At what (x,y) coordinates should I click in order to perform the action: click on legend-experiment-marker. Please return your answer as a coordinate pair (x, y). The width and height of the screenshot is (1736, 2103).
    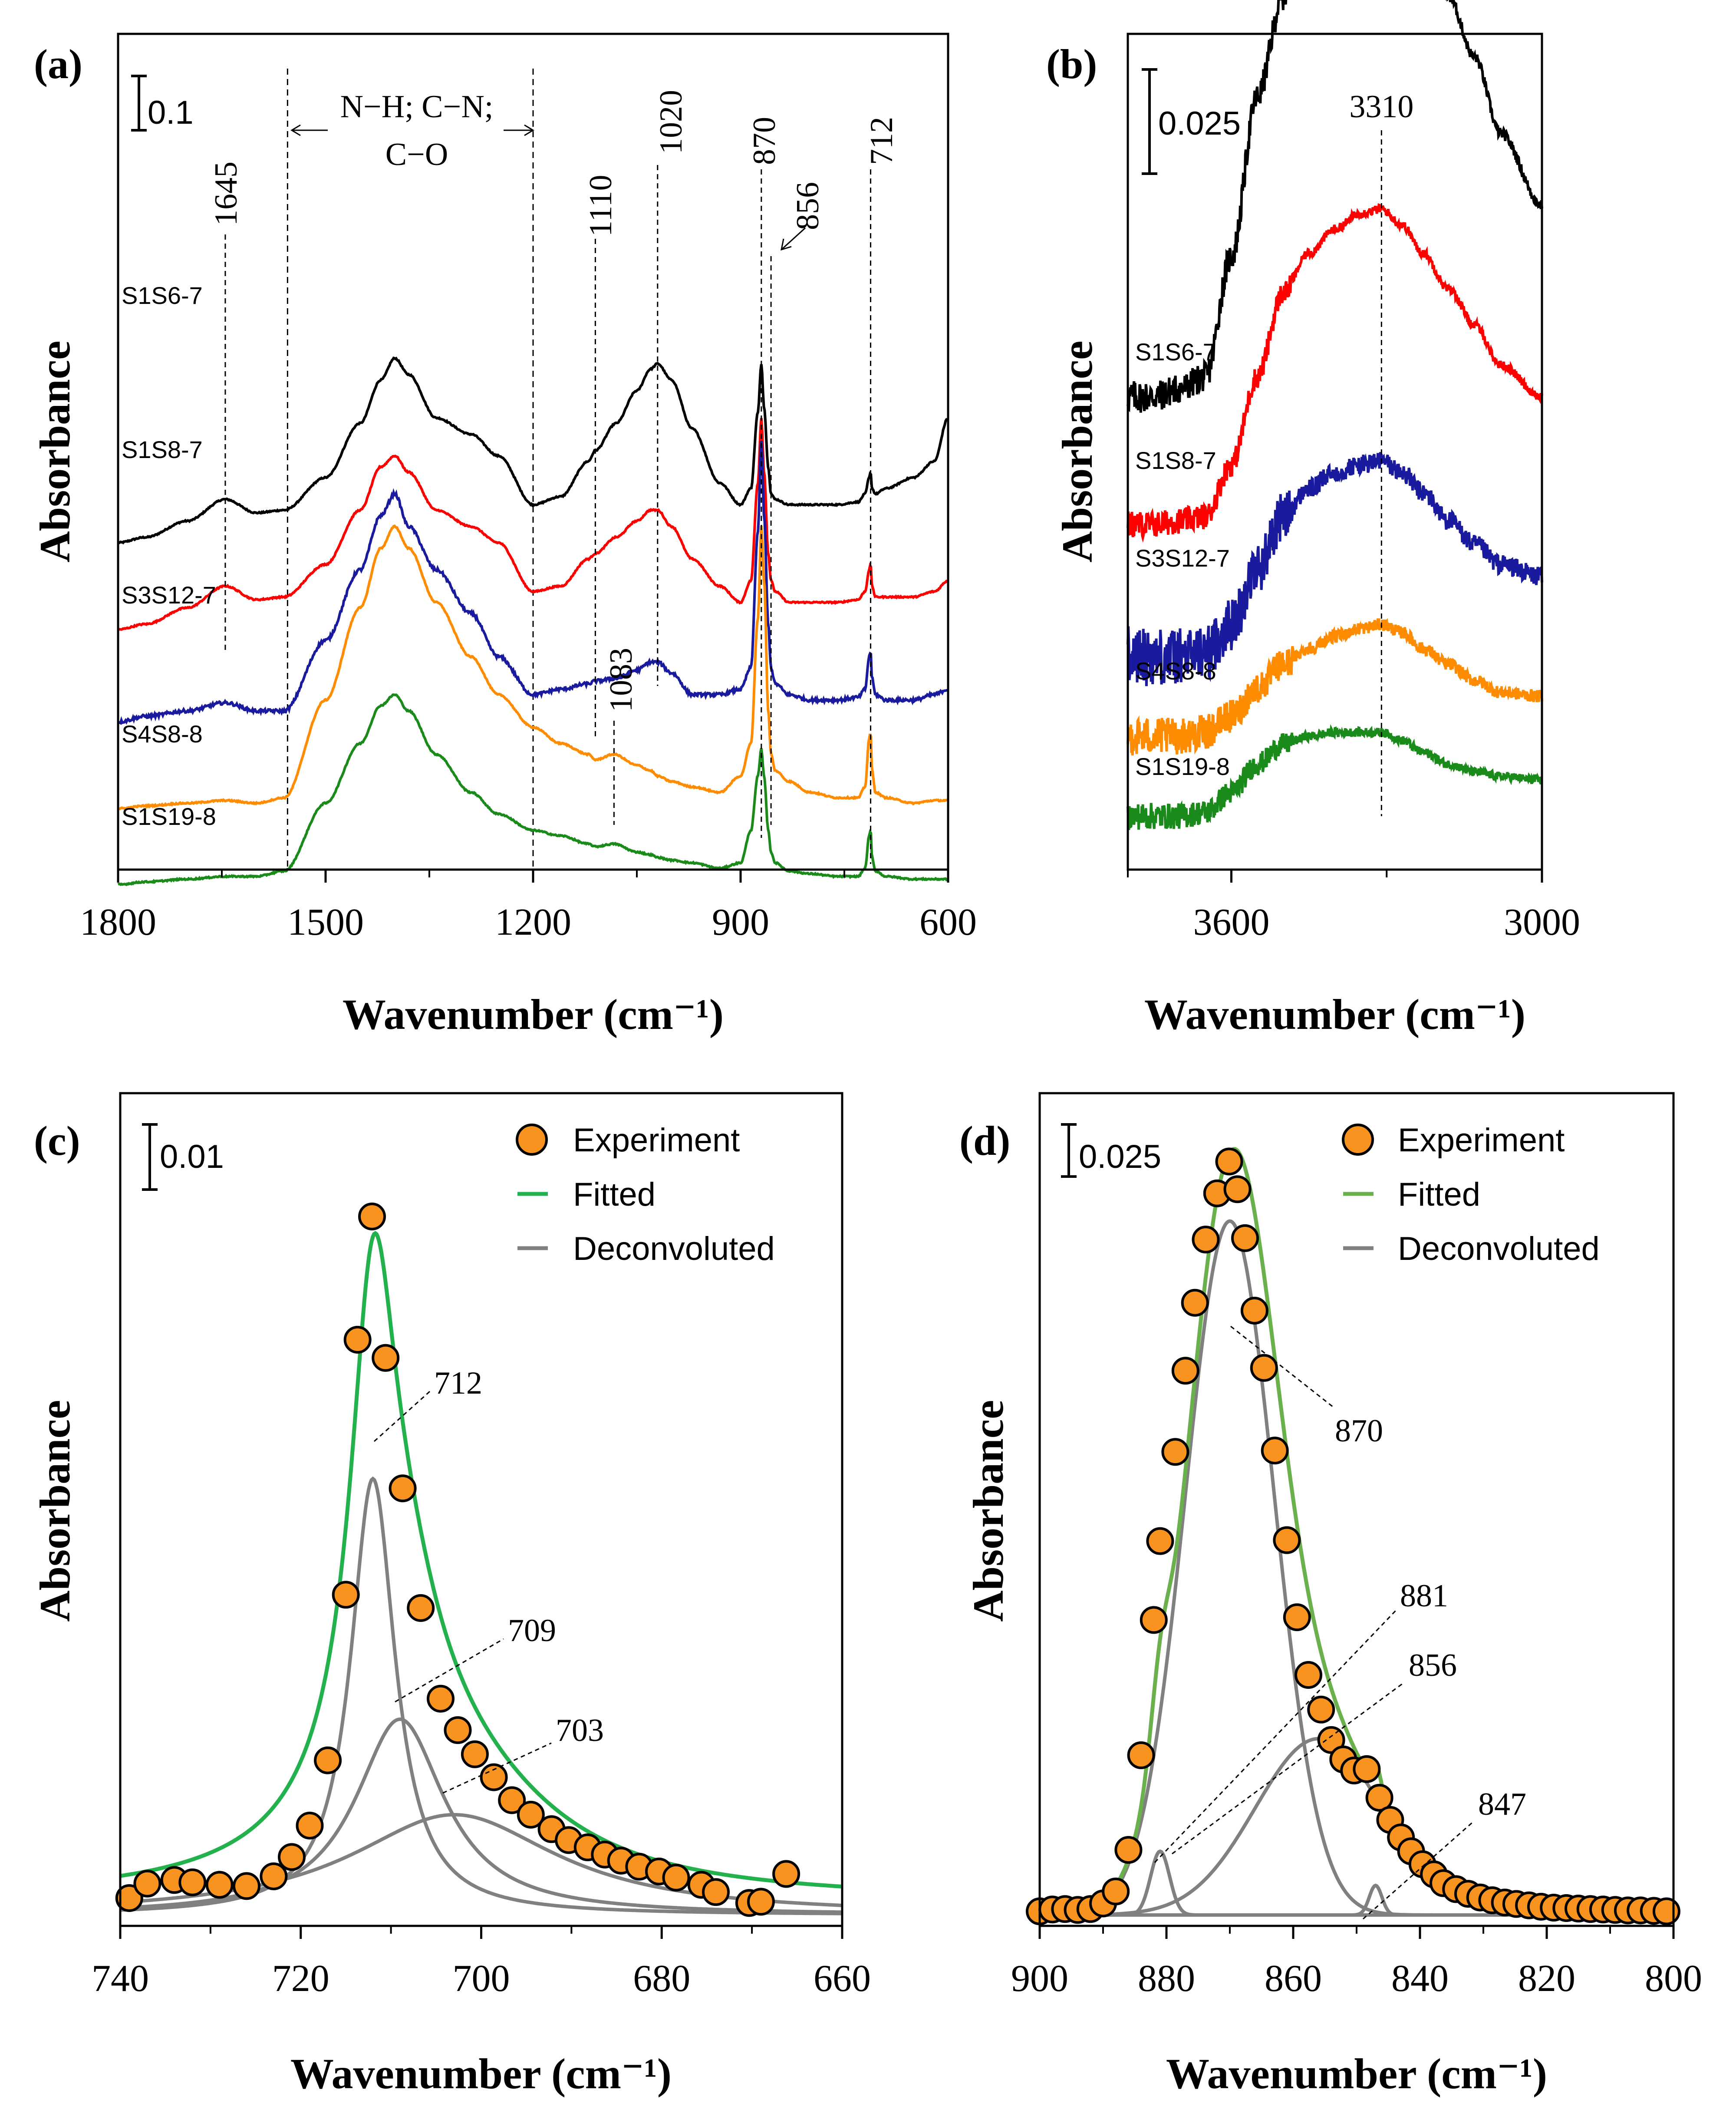
    Looking at the image, I should click on (532, 1140).